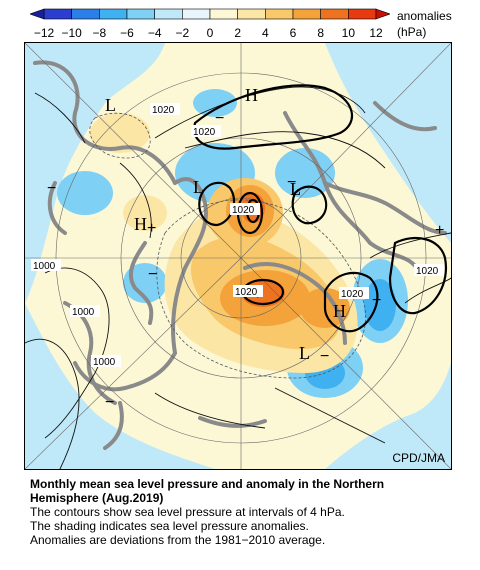 This screenshot has height=570, width=480. What do you see at coordinates (155, 33) in the screenshot?
I see `colorbar-tick-label: −4` at bounding box center [155, 33].